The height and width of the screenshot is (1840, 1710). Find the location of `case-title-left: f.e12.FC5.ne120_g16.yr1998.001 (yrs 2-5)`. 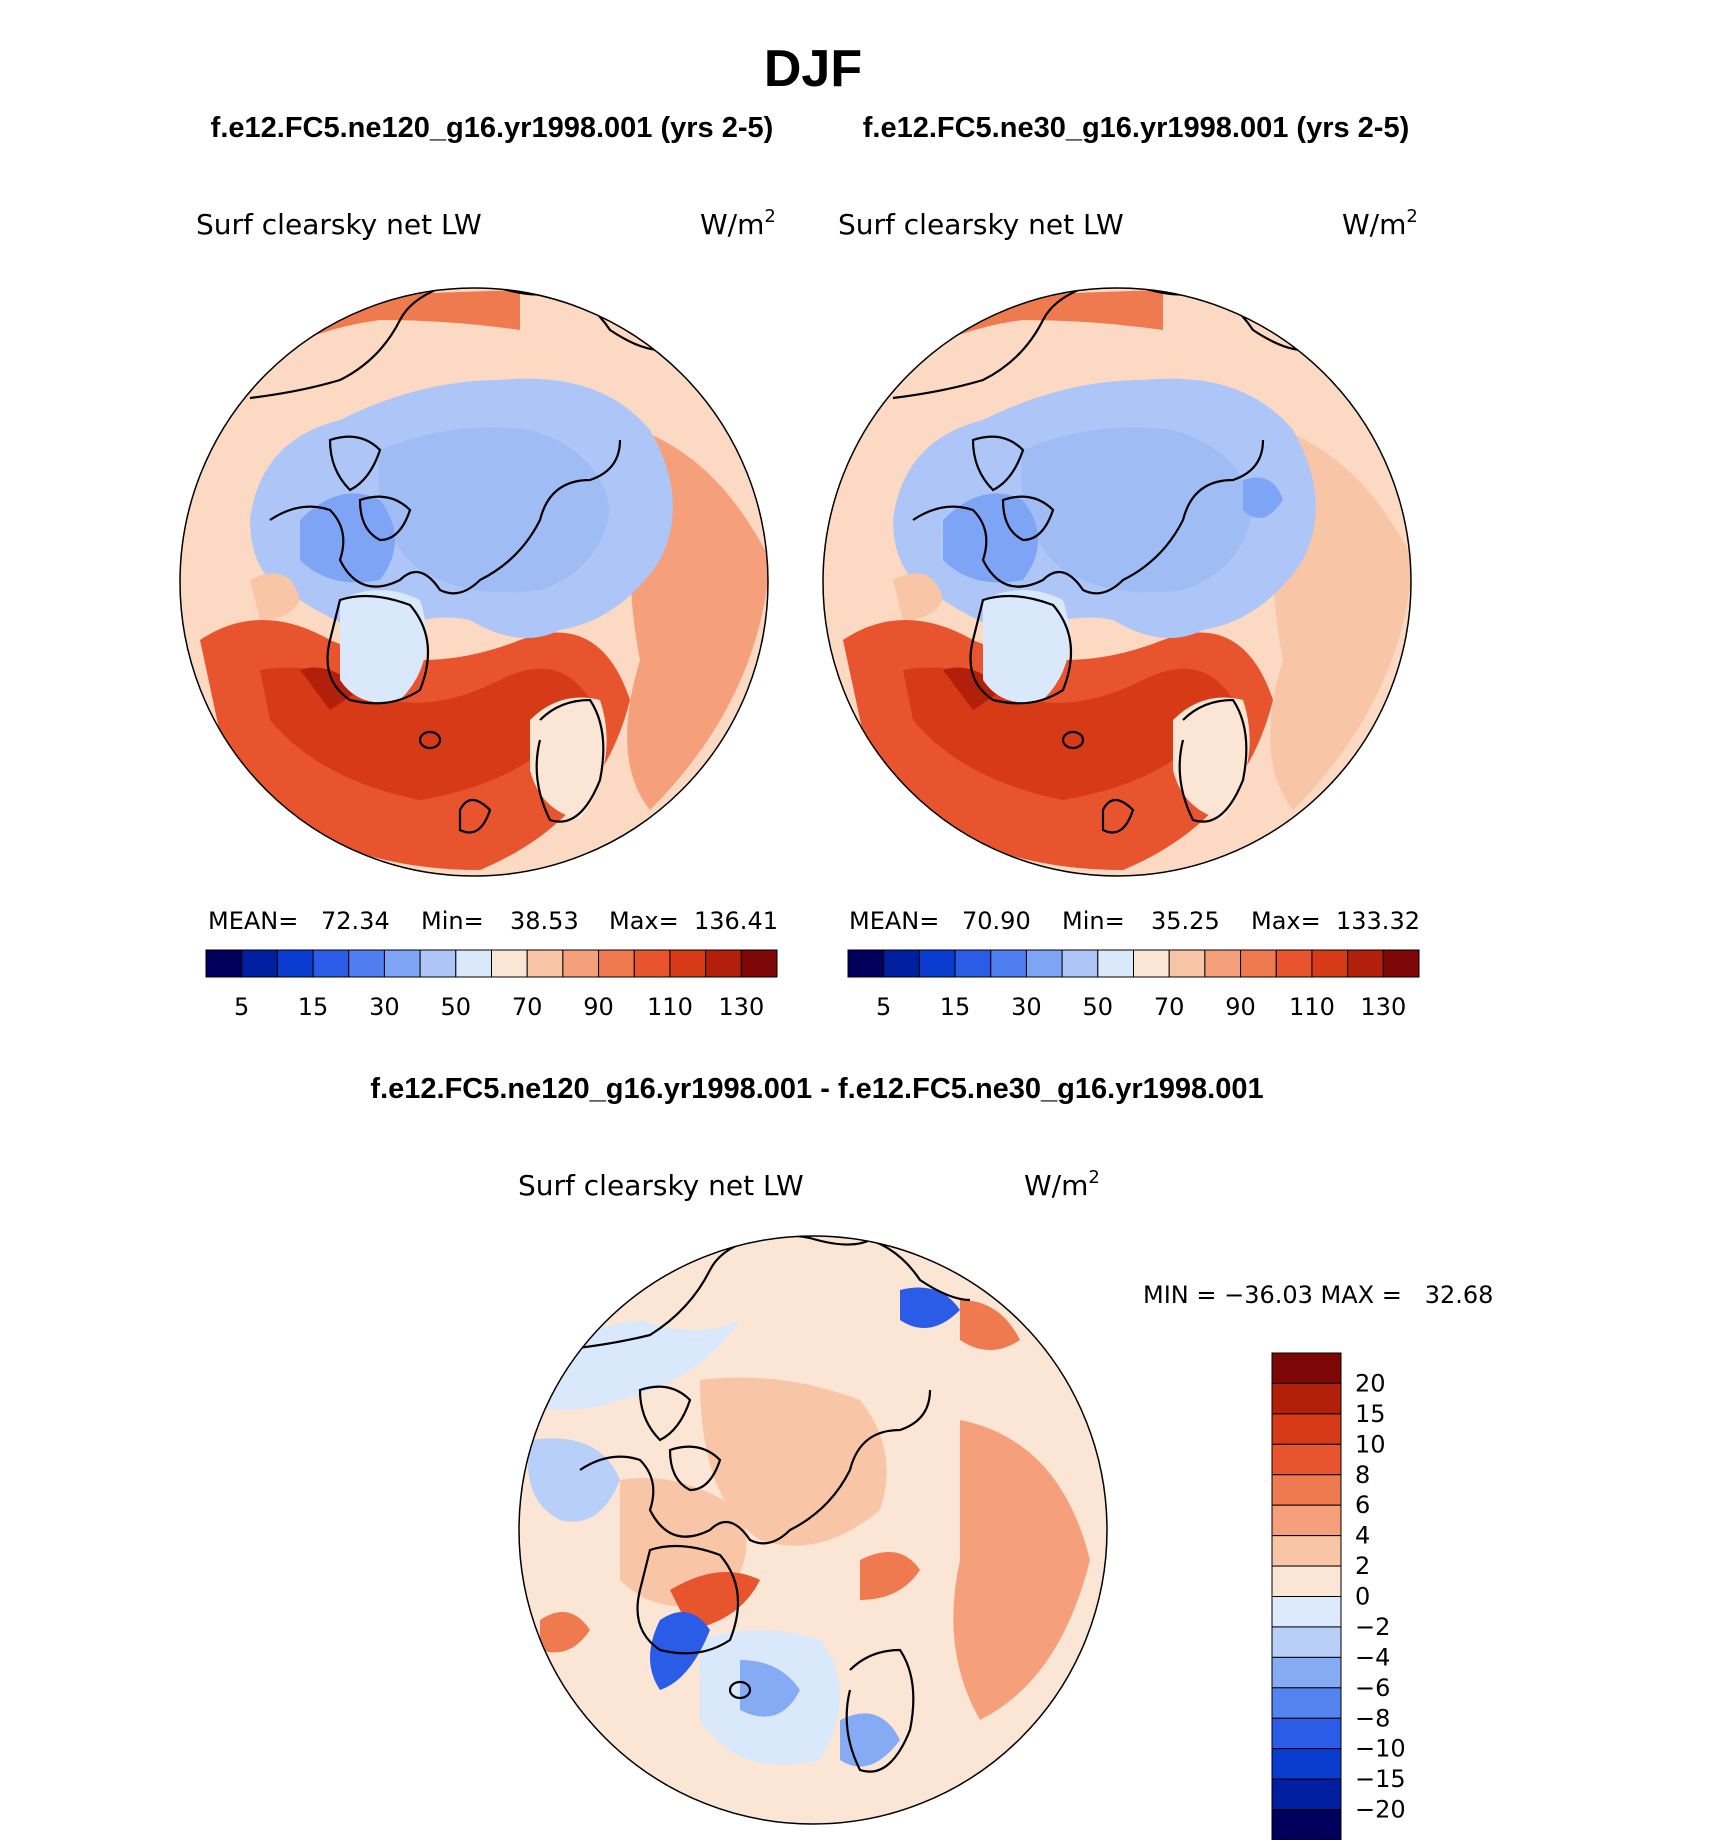

case-title-left: f.e12.FC5.ne120_g16.yr1998.001 (yrs 2-5) is located at coordinates (492, 128).